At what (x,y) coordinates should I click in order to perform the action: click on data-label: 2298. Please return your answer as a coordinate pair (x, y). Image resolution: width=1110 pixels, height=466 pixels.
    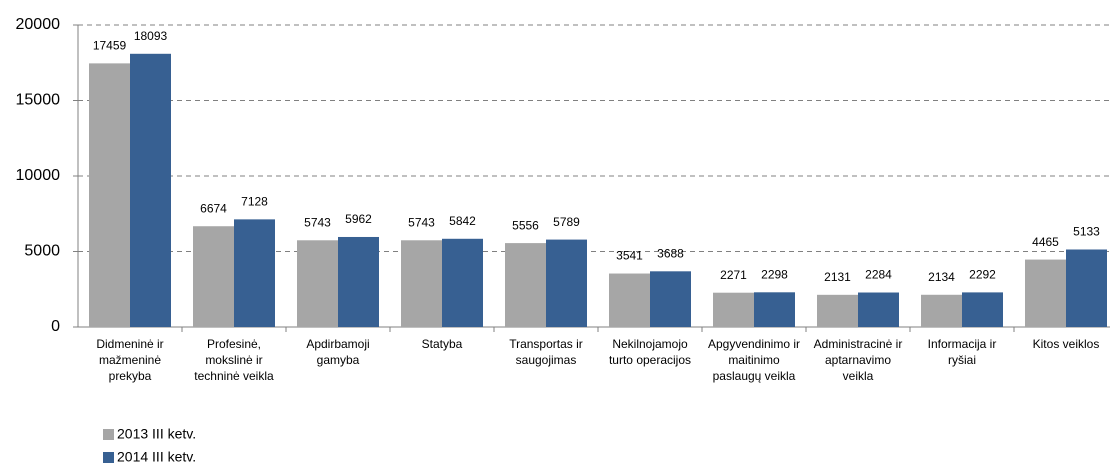
    Looking at the image, I should click on (774, 274).